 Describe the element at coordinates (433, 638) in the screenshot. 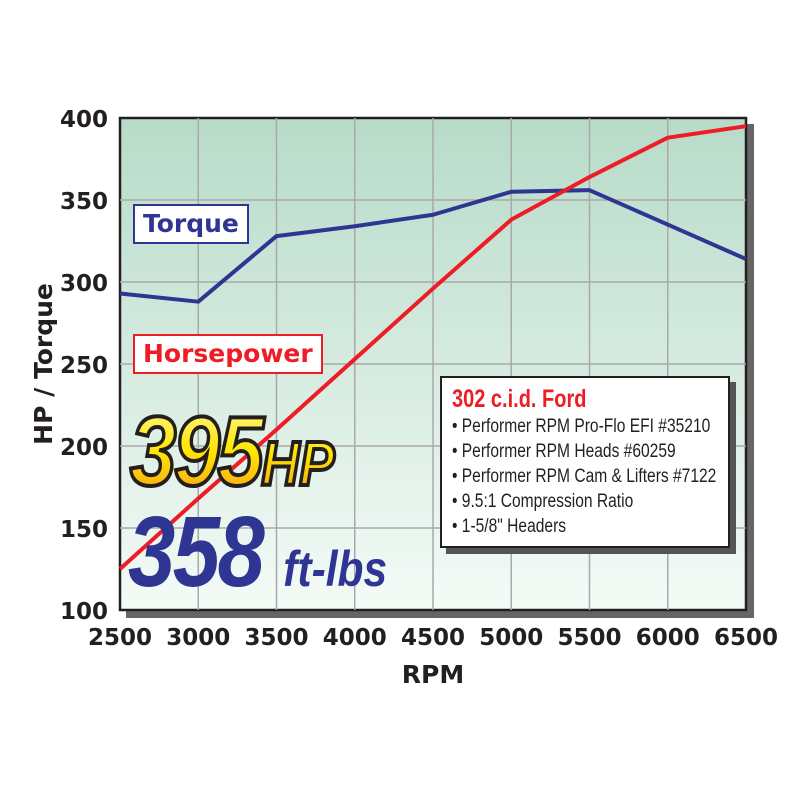

I see `x-tick-label: 4500` at that location.